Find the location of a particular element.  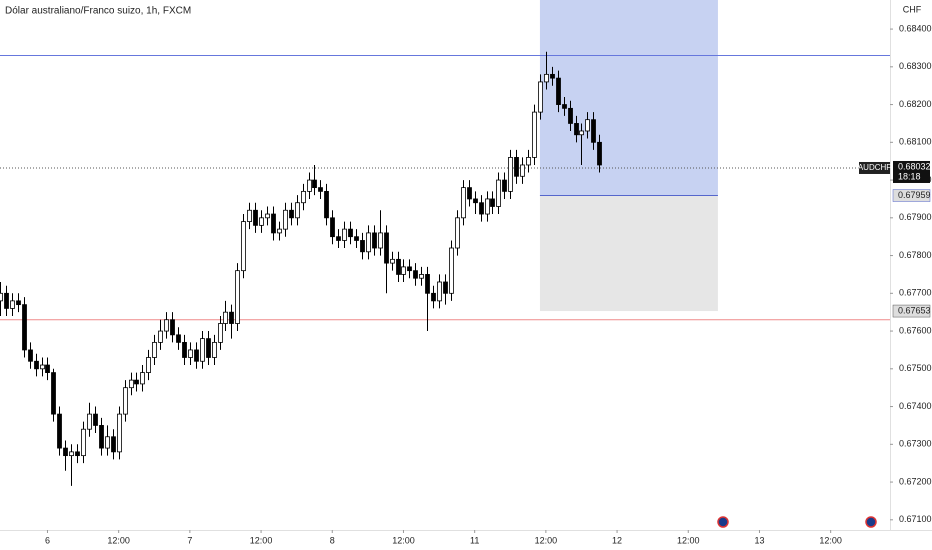

y-tick-label: 0.68300 is located at coordinates (915, 66).